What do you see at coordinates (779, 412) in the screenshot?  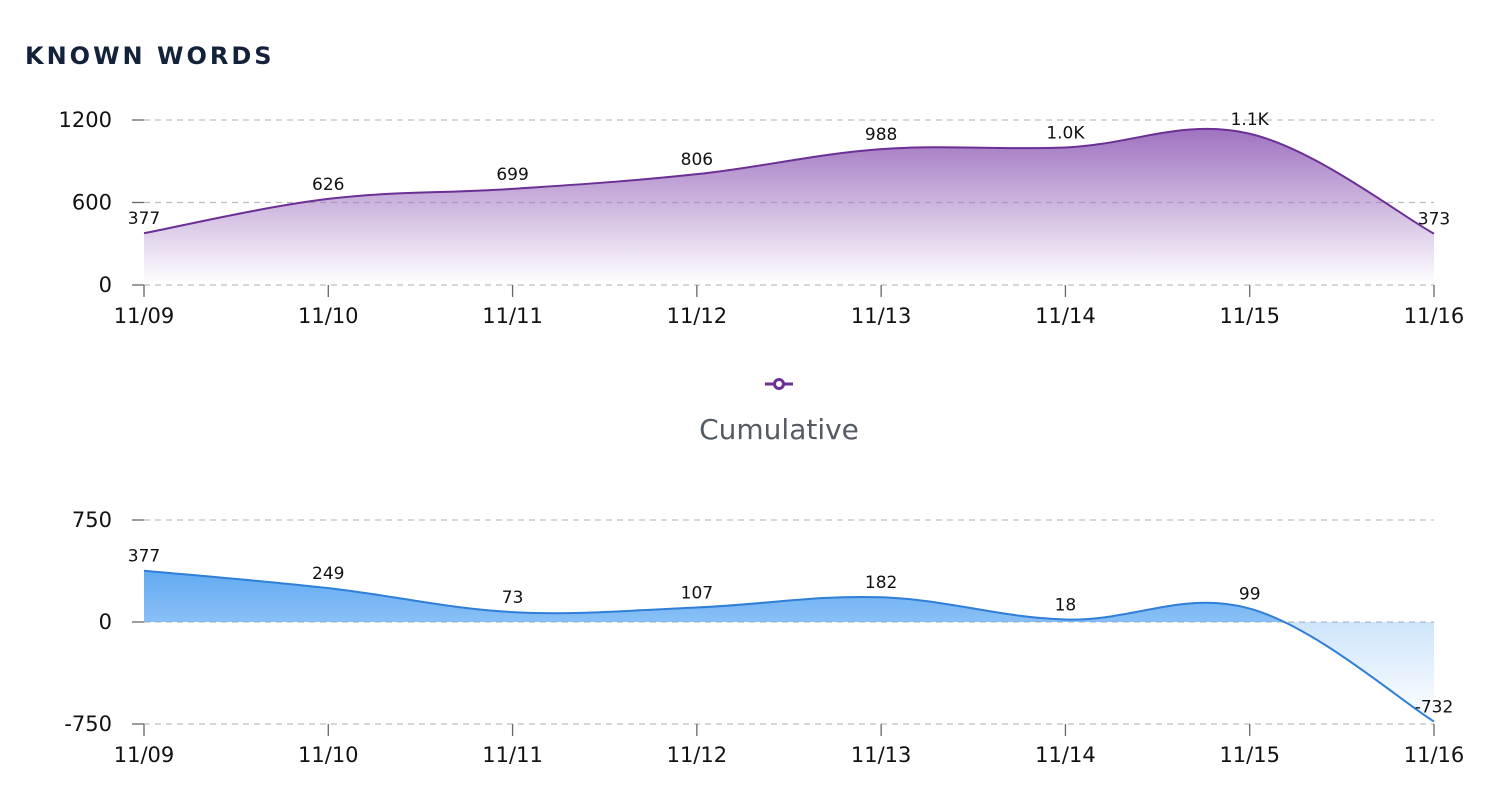 I see `chart-legend: Cumulative` at bounding box center [779, 412].